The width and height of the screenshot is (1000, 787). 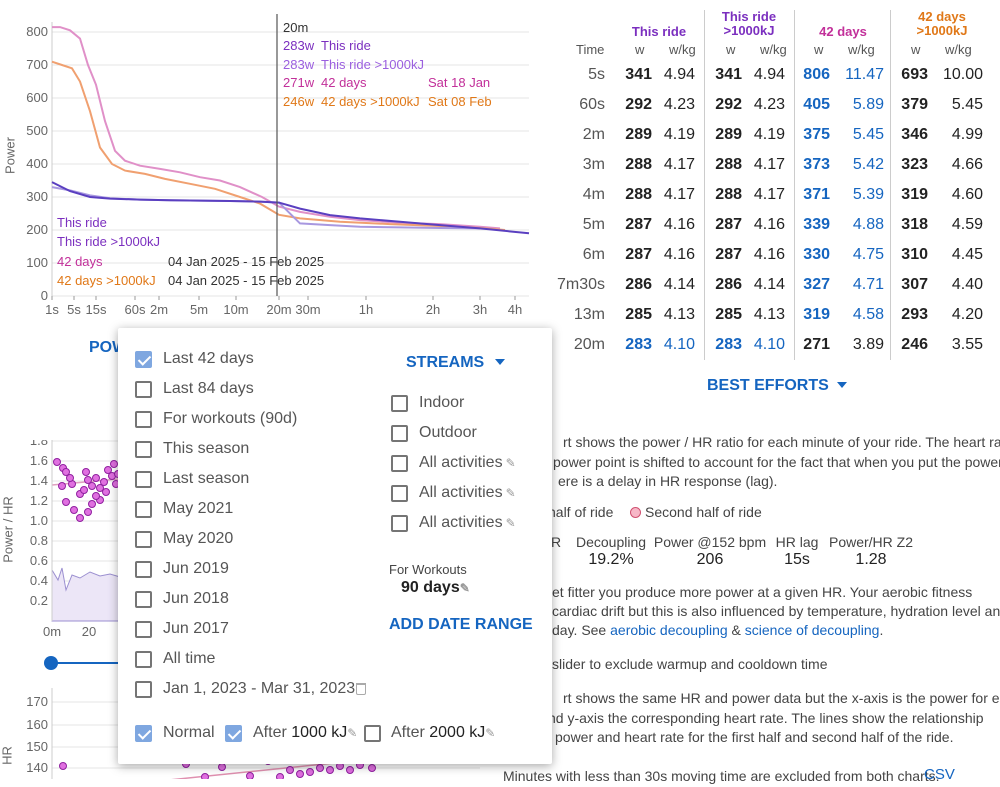 What do you see at coordinates (202, 241) in the screenshot?
I see `legend-row: This ride >1000kJ` at bounding box center [202, 241].